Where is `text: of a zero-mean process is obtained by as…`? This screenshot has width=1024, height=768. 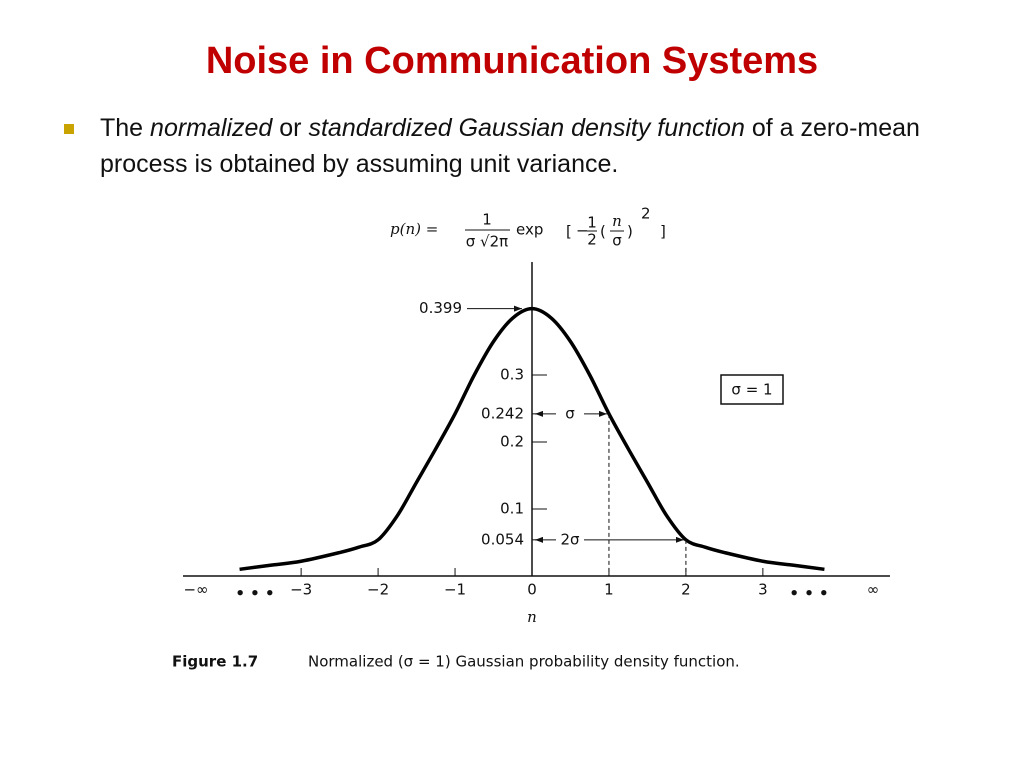
text: of a zero-mean process is obtained by as… is located at coordinates (510, 146).